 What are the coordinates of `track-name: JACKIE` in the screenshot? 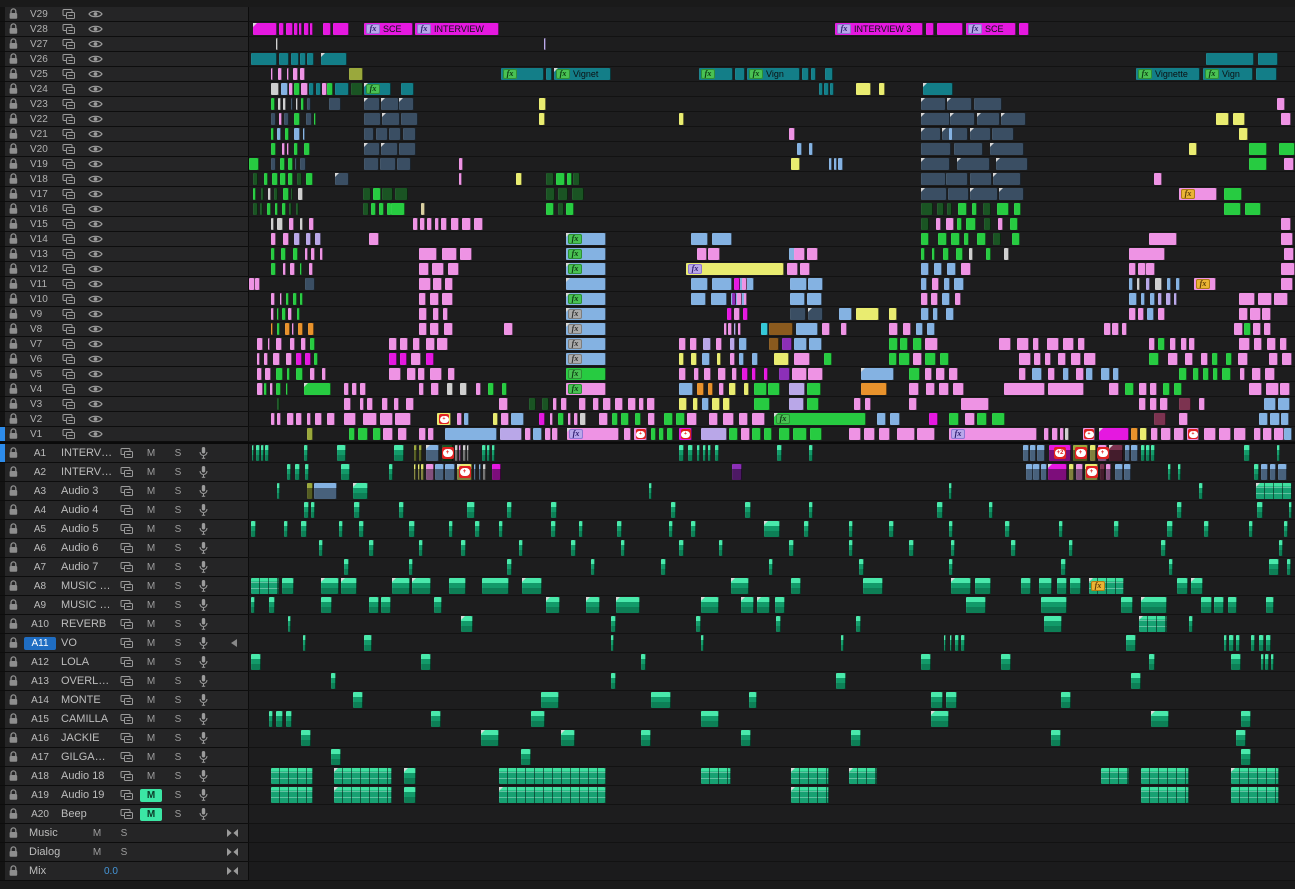 It's located at (80, 738).